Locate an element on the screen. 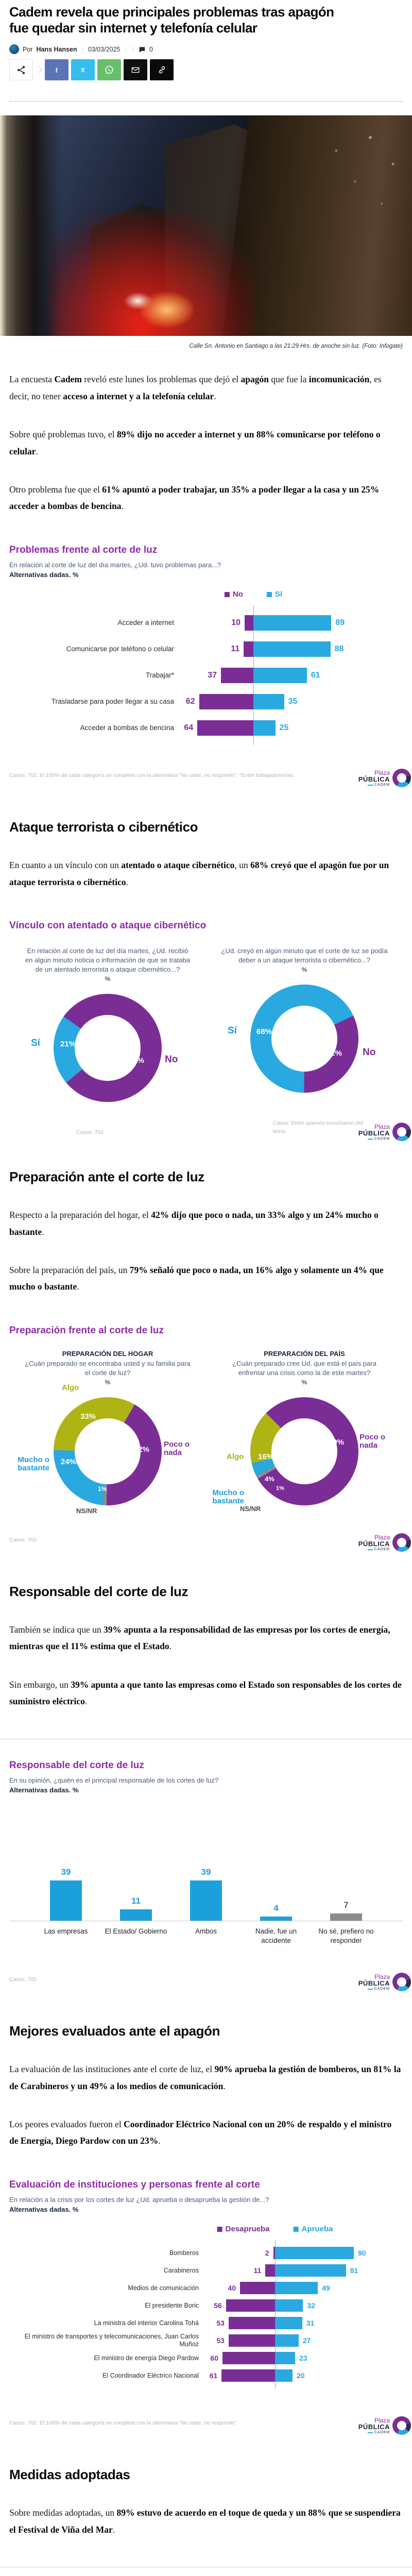 The width and height of the screenshot is (412, 2576). logo-dash is located at coordinates (370, 785).